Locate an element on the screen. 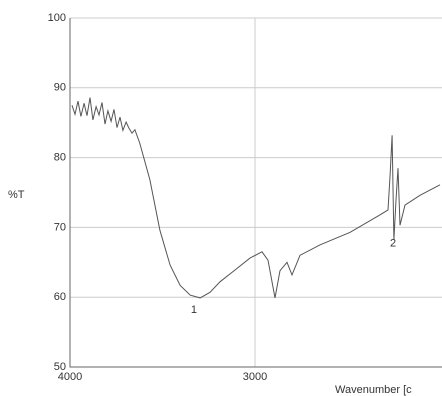  y-tick-label: 100 is located at coordinates (57, 18).